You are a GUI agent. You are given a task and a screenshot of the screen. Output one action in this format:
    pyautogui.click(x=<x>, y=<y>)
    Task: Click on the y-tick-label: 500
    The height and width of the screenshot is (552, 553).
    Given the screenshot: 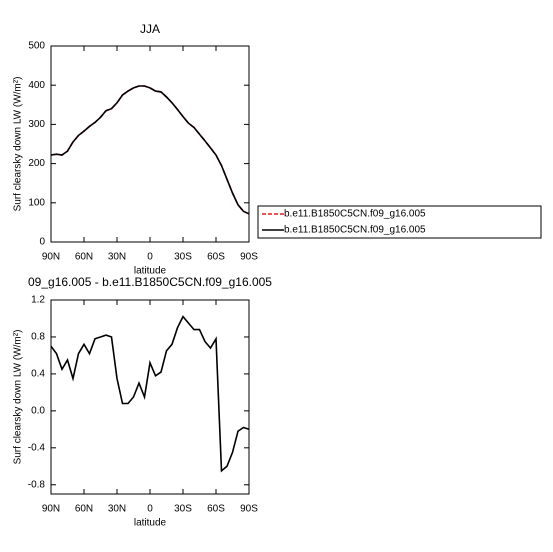 What is the action you would take?
    pyautogui.click(x=36, y=46)
    